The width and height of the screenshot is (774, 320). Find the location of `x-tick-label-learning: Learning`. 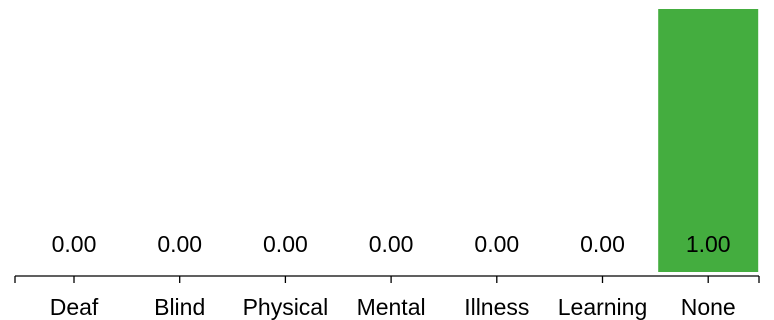

x-tick-label-learning: Learning is located at coordinates (603, 307).